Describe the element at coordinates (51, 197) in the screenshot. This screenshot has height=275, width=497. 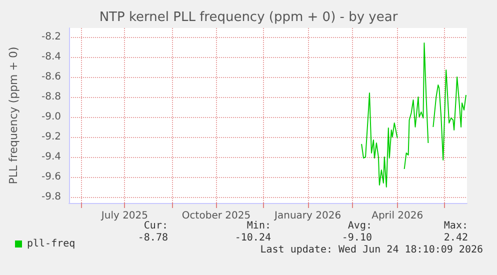
I see `y-tick-label: -9.8` at that location.